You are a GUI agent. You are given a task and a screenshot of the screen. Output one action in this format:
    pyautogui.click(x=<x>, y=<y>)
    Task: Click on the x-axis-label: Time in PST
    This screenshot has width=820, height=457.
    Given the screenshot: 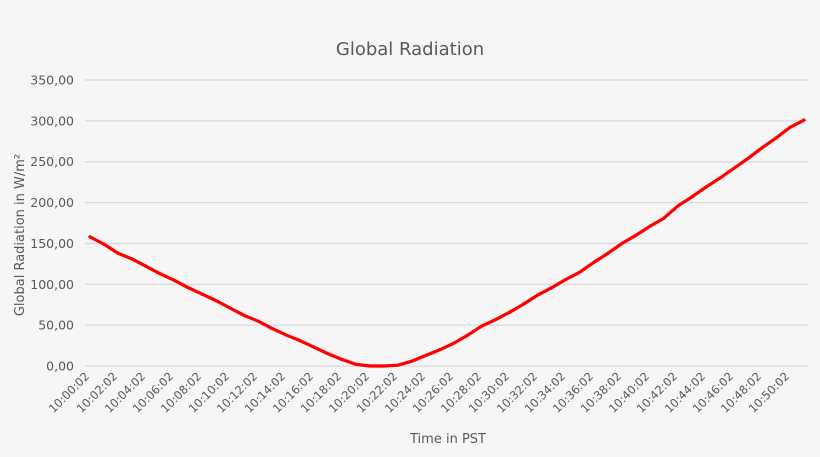 What is the action you would take?
    pyautogui.click(x=447, y=439)
    